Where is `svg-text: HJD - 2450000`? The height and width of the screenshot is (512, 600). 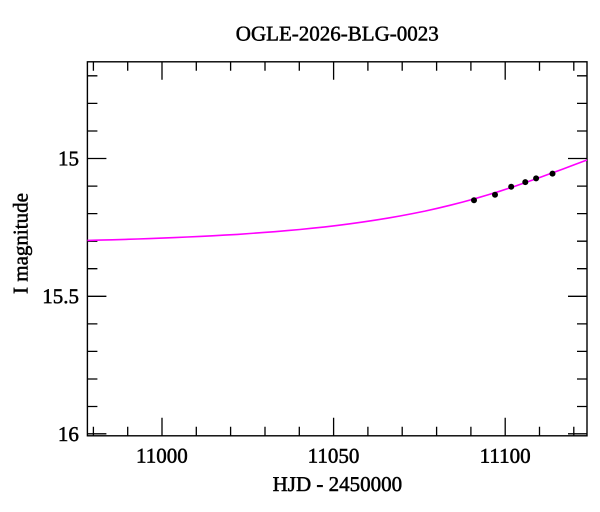 svg-text: HJD - 2450000 is located at coordinates (338, 484).